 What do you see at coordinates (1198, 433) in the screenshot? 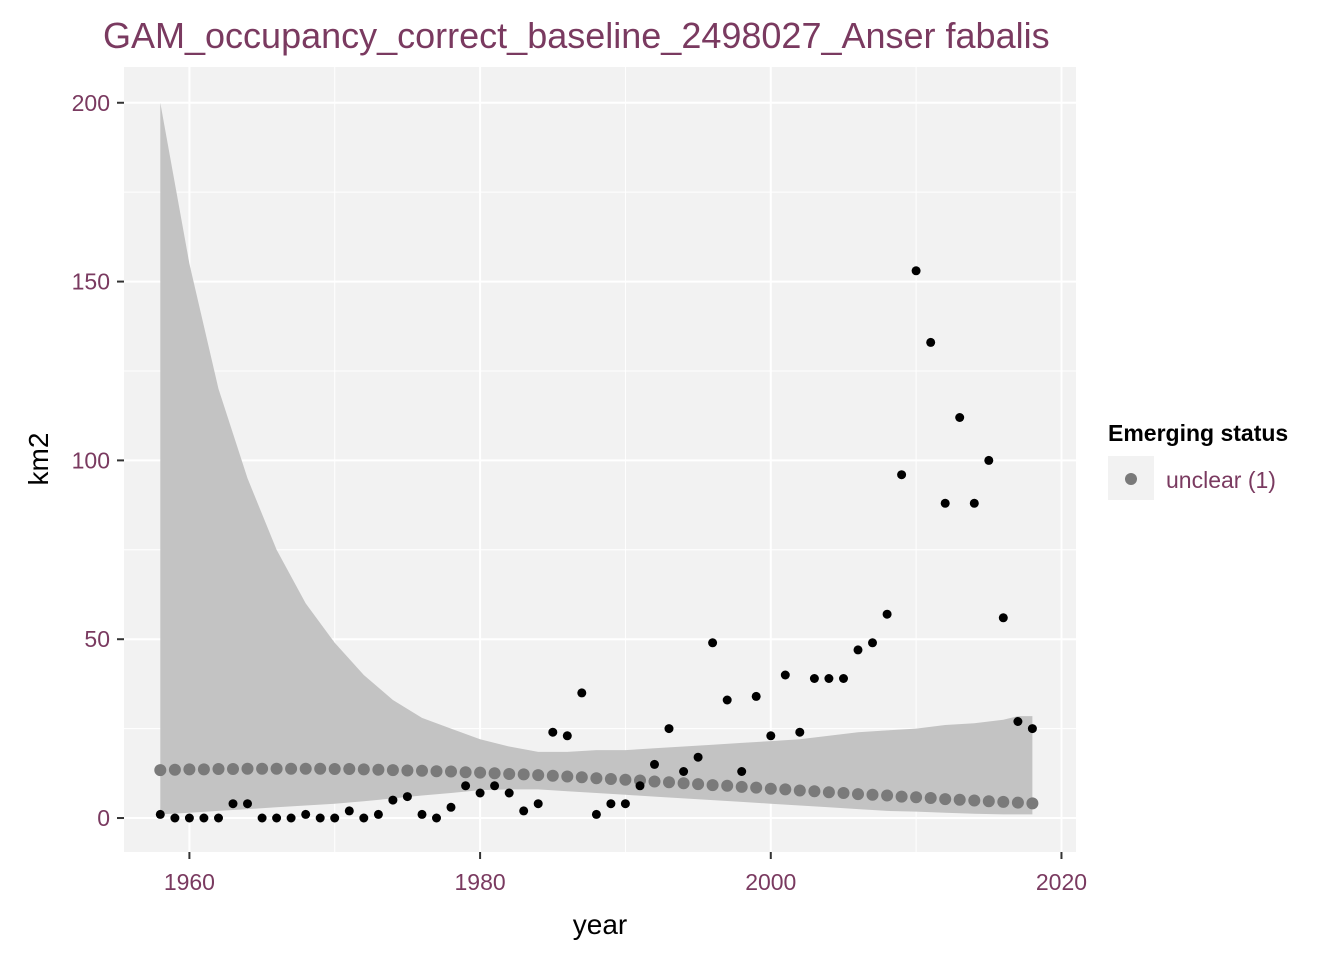
I see `legend-title: Emerging status` at bounding box center [1198, 433].